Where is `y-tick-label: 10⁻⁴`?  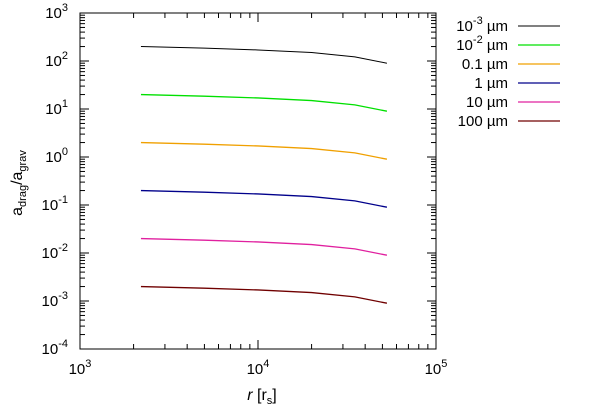 y-tick-label: 10⁻⁴ is located at coordinates (55, 348).